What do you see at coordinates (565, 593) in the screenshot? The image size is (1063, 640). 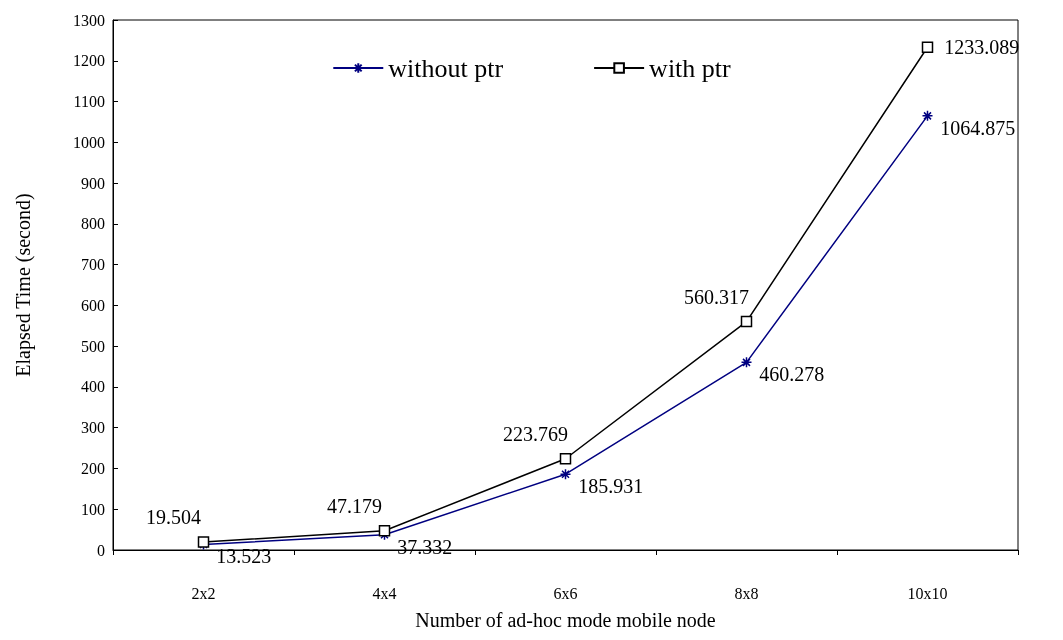 I see `x-tick-label: 6x6` at bounding box center [565, 593].